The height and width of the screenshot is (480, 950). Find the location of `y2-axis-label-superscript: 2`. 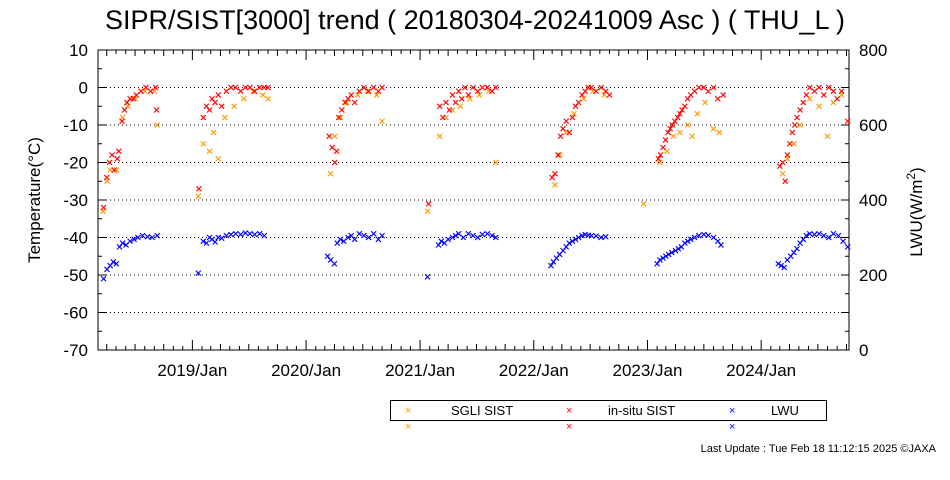

y2-axis-label-superscript: 2 is located at coordinates (911, 176).